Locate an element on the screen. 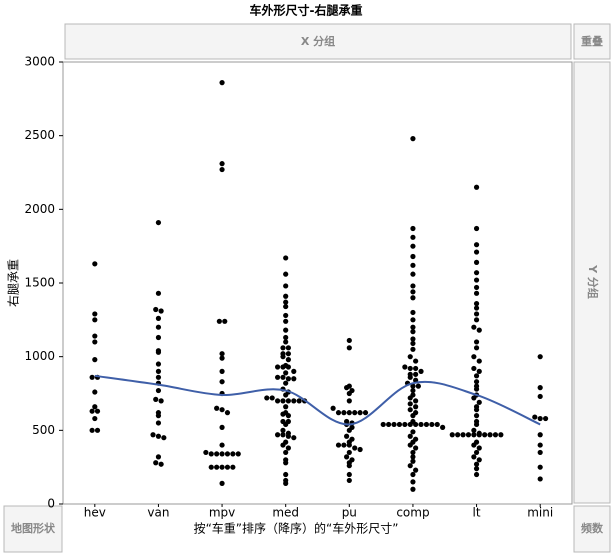 This screenshot has width=612, height=559. y-axis-title: 右腿承重 is located at coordinates (13, 283).